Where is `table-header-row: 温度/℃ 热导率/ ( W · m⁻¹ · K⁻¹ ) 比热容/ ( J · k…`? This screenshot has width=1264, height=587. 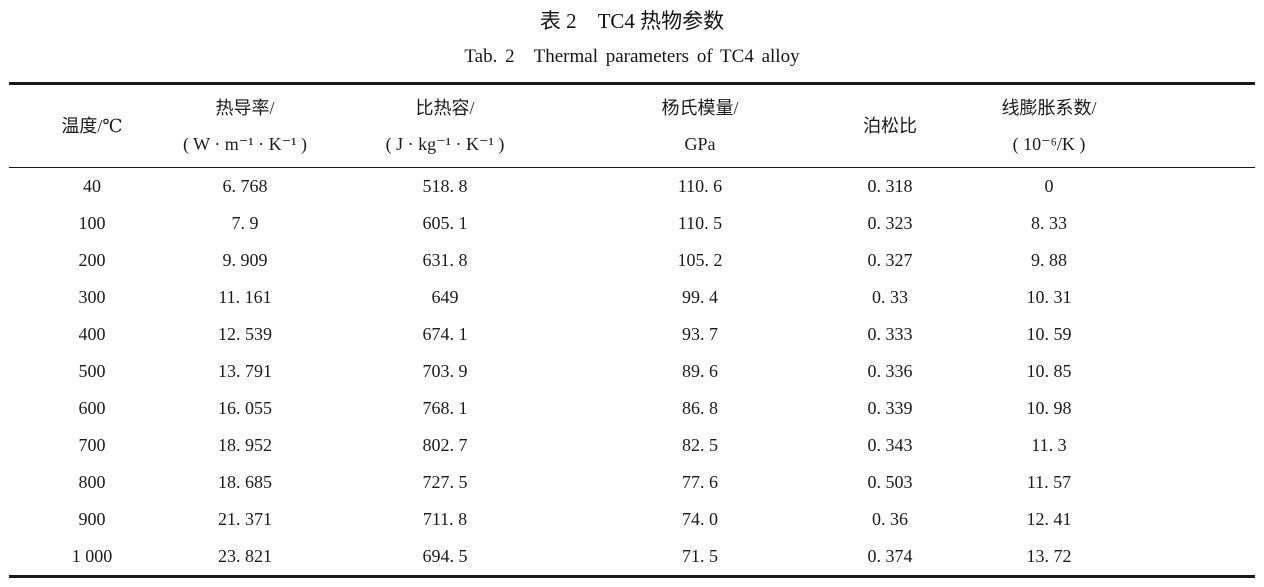 table-header-row: 温度/℃ 热导率/ ( W · m⁻¹ · K⁻¹ ) 比热容/ ( J · k… is located at coordinates (632, 125).